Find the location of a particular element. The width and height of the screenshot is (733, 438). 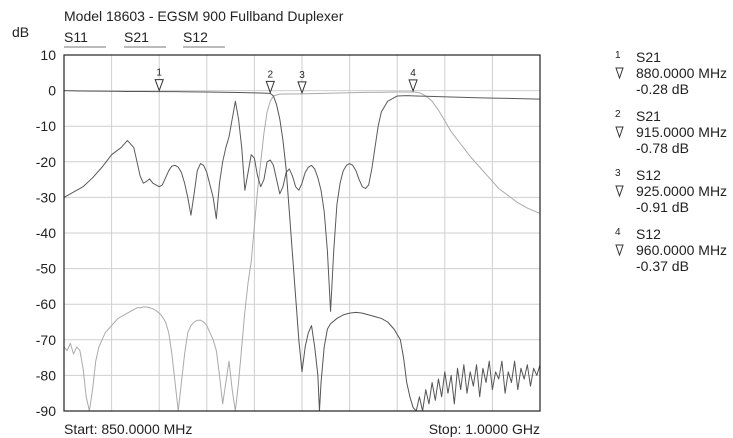

readout-3-triangle is located at coordinates (619, 191).